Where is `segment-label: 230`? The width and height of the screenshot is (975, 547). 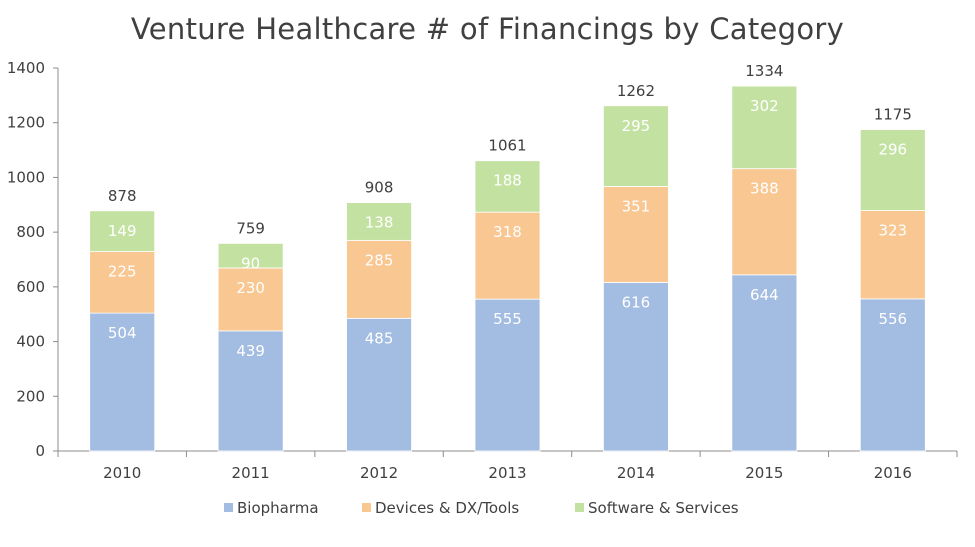
segment-label: 230 is located at coordinates (250, 288).